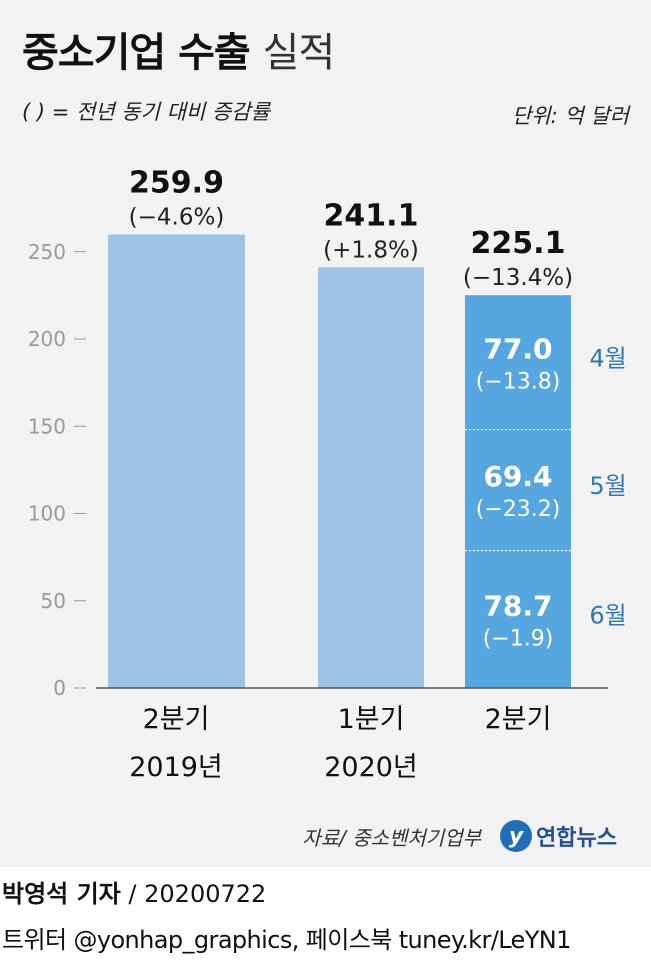 The image size is (651, 969). What do you see at coordinates (61, 894) in the screenshot?
I see `reporter-name: 박영석 기자` at bounding box center [61, 894].